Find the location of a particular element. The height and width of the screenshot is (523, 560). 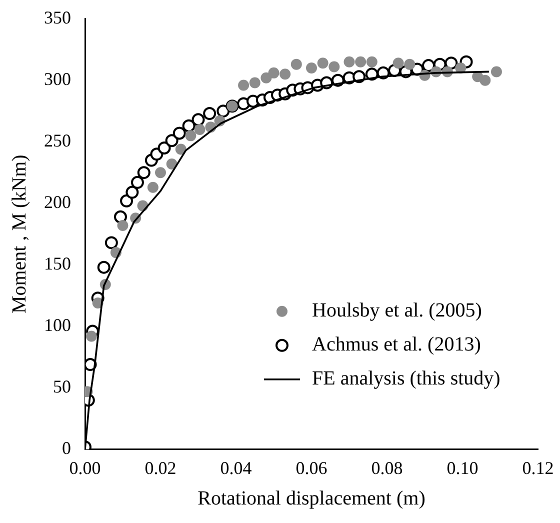

legend-label: Achmus et al. (2013) is located at coordinates (396, 345).